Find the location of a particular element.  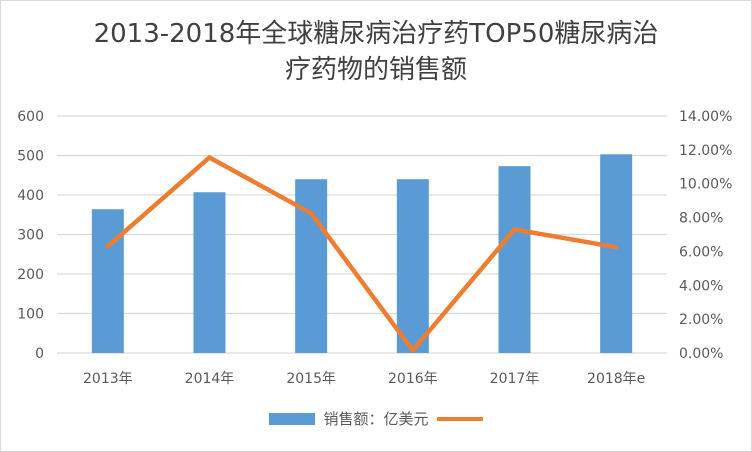

y-left-tick-label: 200 is located at coordinates (30, 275).